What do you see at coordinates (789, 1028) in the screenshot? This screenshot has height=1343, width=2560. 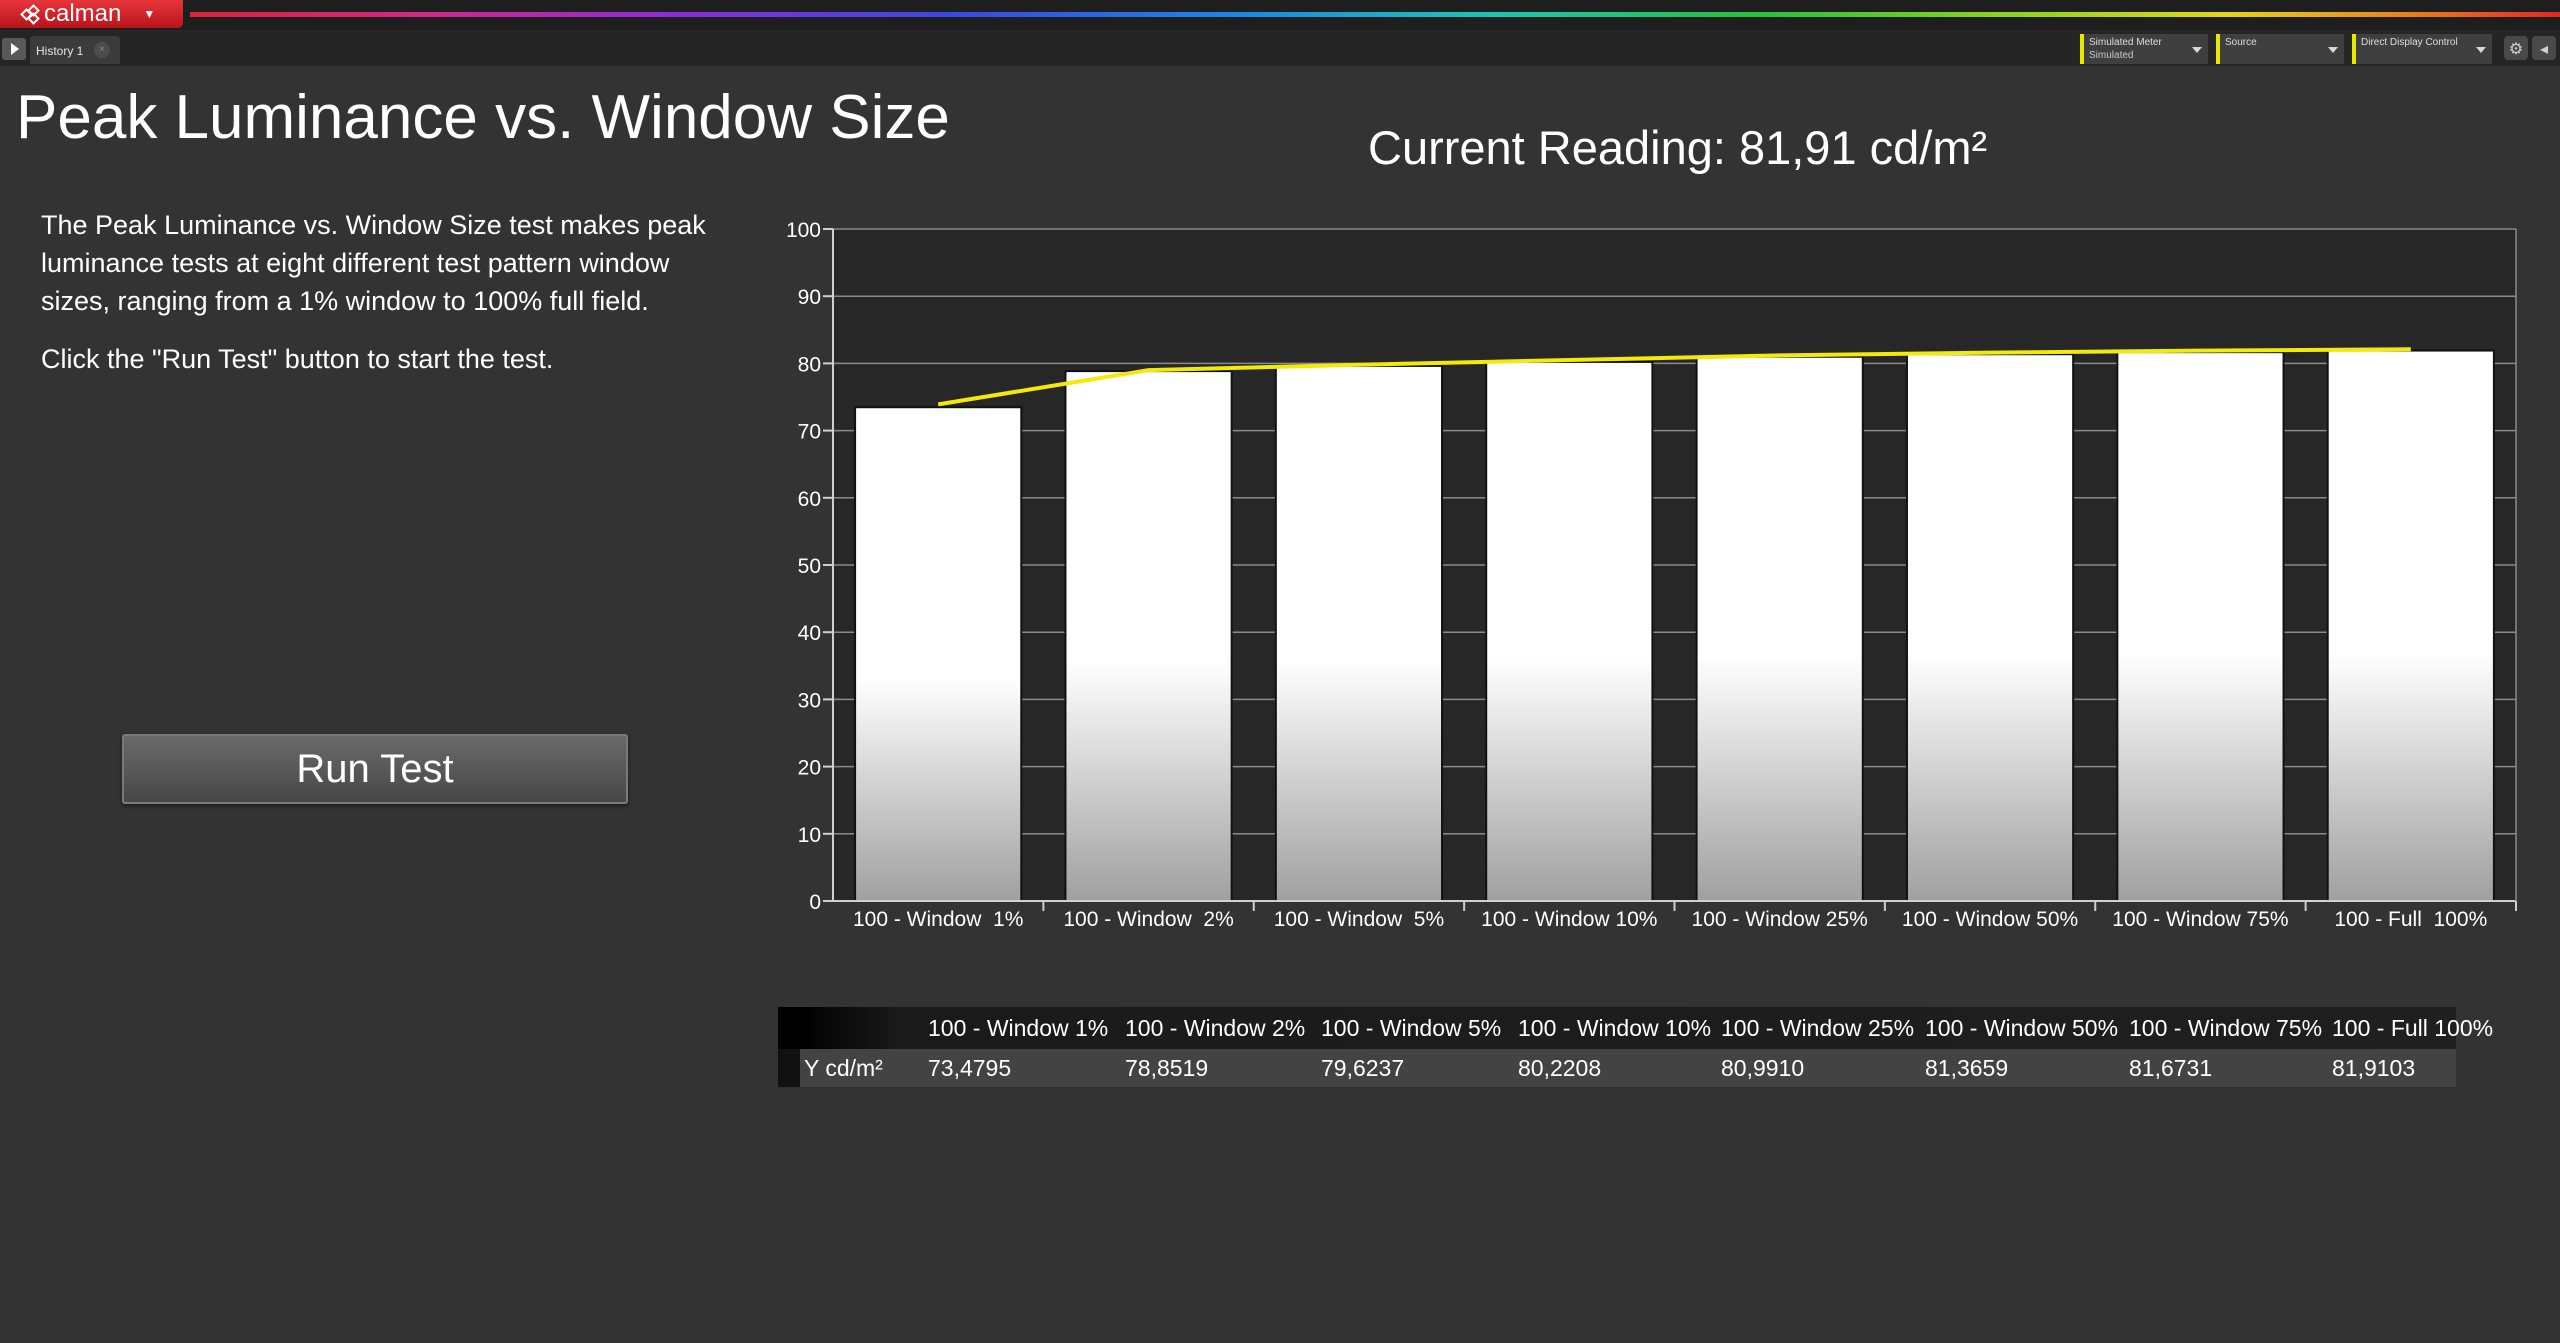 I see `table-header-corner` at bounding box center [789, 1028].